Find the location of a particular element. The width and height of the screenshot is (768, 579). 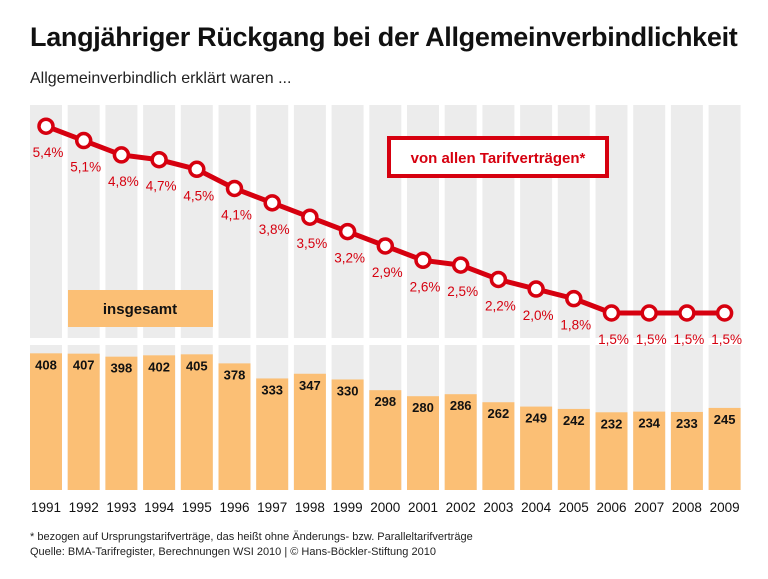

point-label: 4,7% is located at coordinates (161, 186).